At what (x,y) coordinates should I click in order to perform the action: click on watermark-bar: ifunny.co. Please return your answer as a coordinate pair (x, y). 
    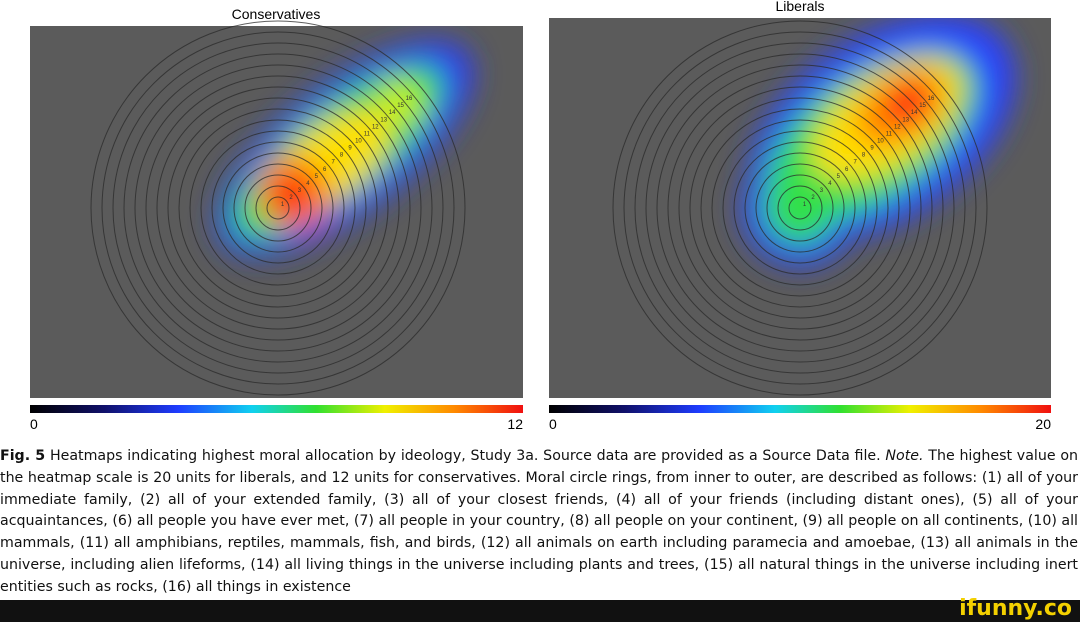
    Looking at the image, I should click on (540, 609).